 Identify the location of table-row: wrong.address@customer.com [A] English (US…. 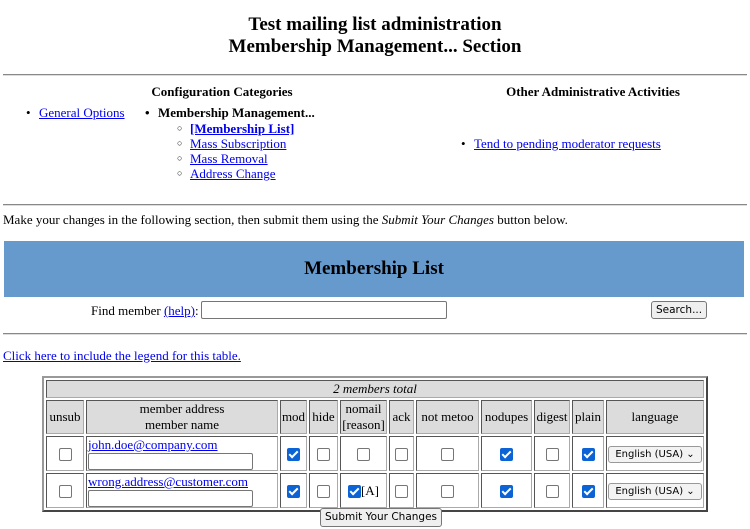
(375, 490).